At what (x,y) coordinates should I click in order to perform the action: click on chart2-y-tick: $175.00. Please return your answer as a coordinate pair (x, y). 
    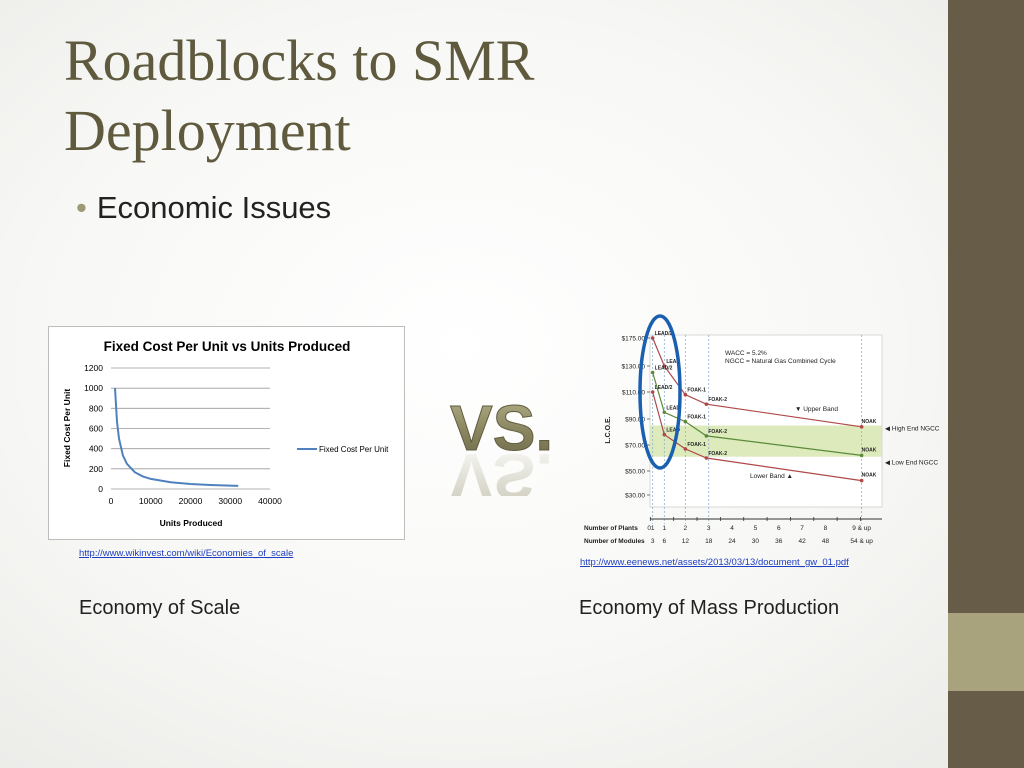
    Looking at the image, I should click on (634, 339).